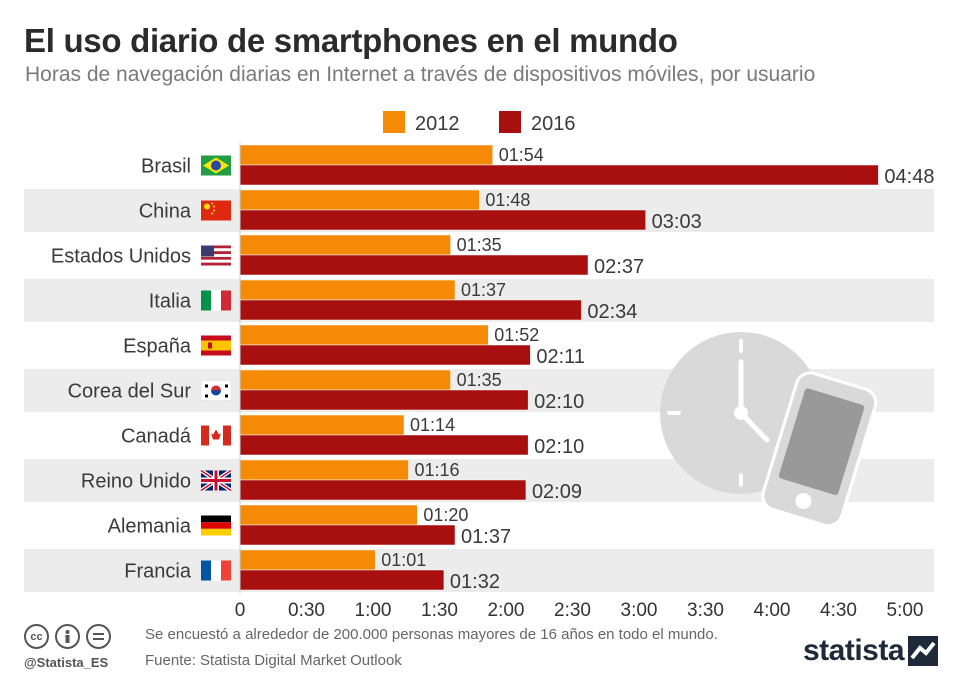 Image resolution: width=960 pixels, height=684 pixels. I want to click on data-label-2016: 03:03, so click(677, 222).